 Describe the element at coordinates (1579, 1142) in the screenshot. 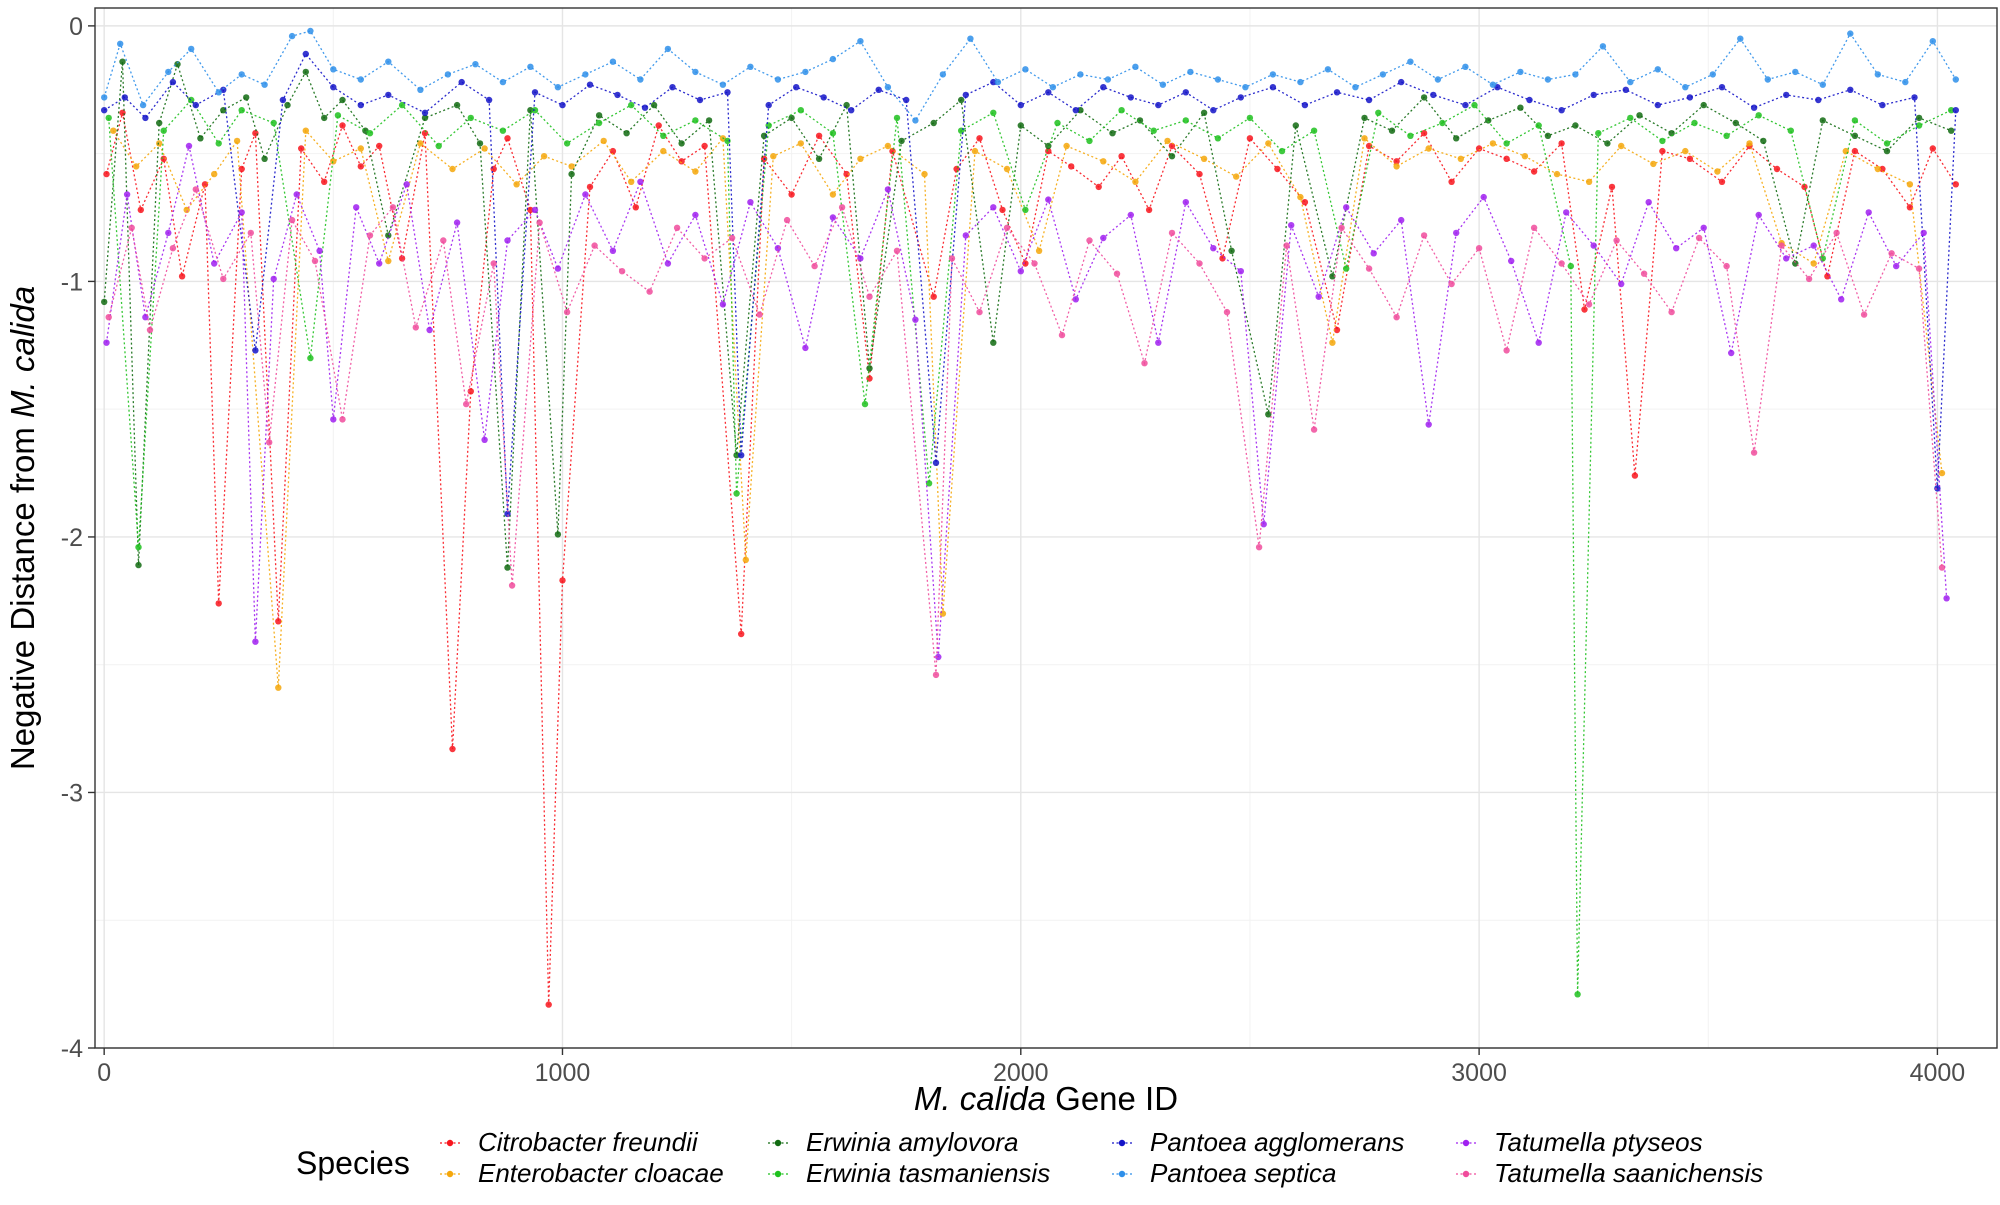

I see `legend-item: Tatumella ptyseos` at that location.